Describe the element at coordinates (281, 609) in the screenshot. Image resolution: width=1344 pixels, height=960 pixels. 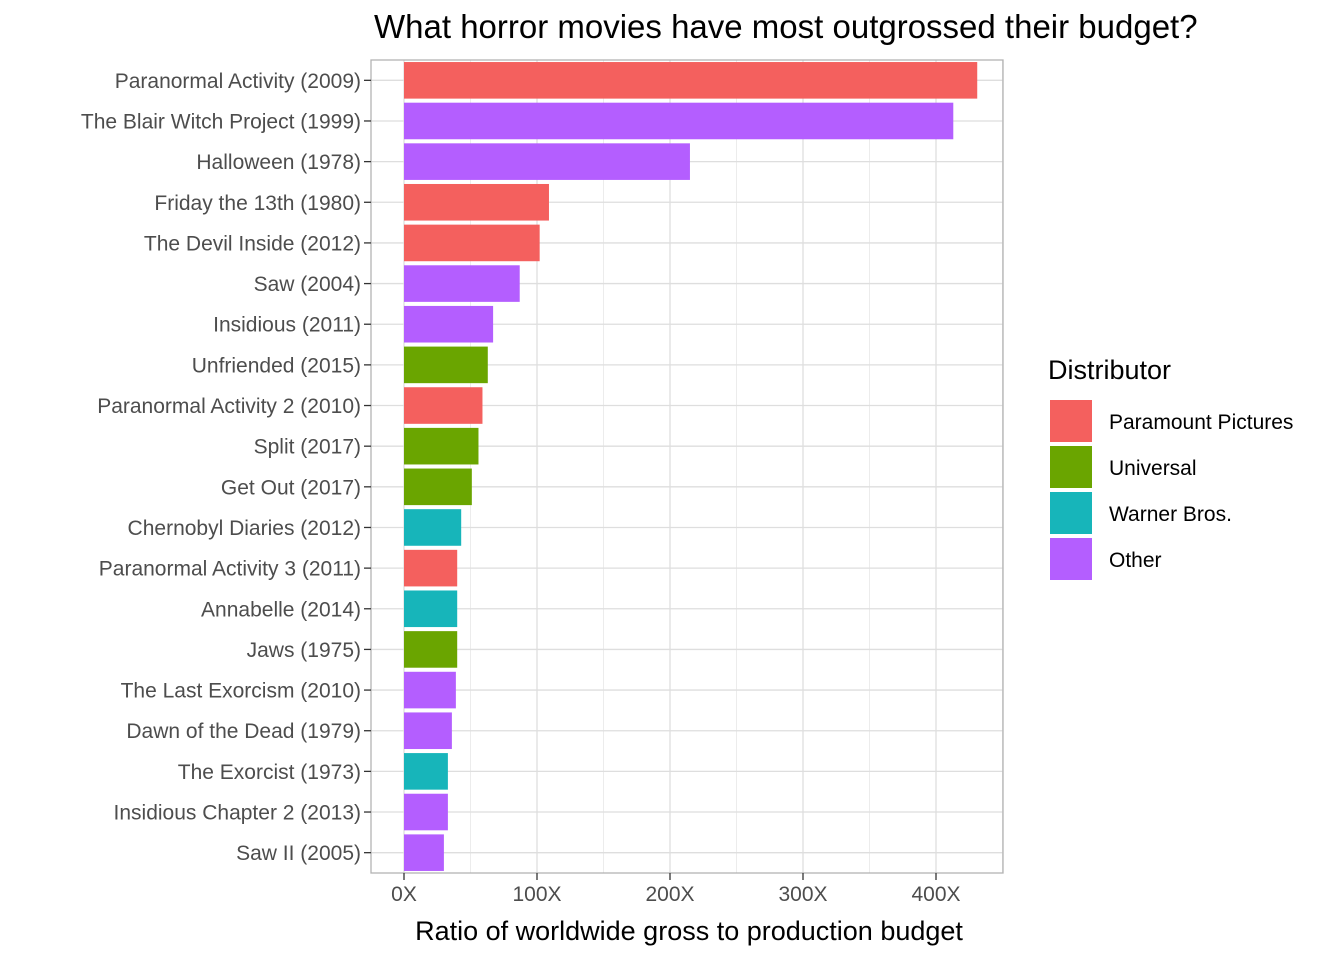
I see `y-tick-label: Annabelle (2014)` at that location.